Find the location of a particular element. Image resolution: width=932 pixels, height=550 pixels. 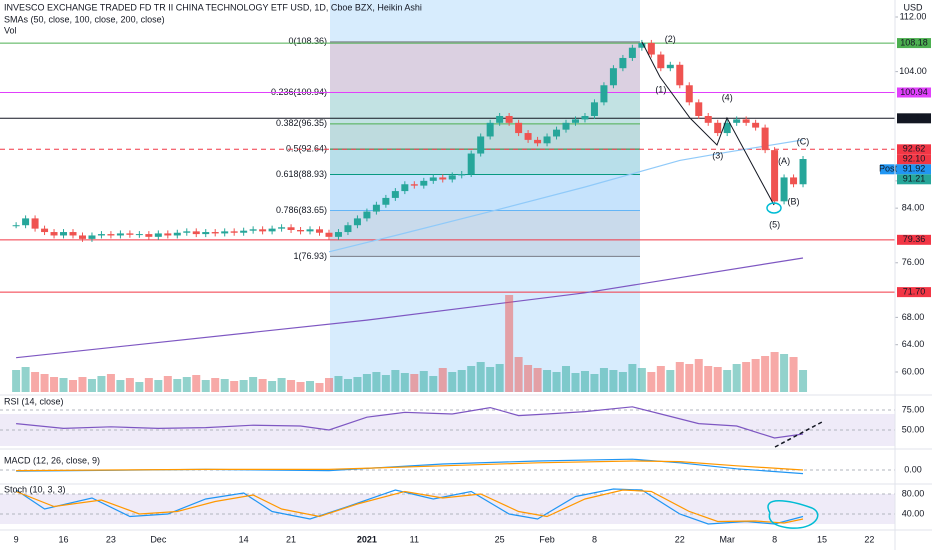

price-box-label: 91.21 is located at coordinates (914, 179).